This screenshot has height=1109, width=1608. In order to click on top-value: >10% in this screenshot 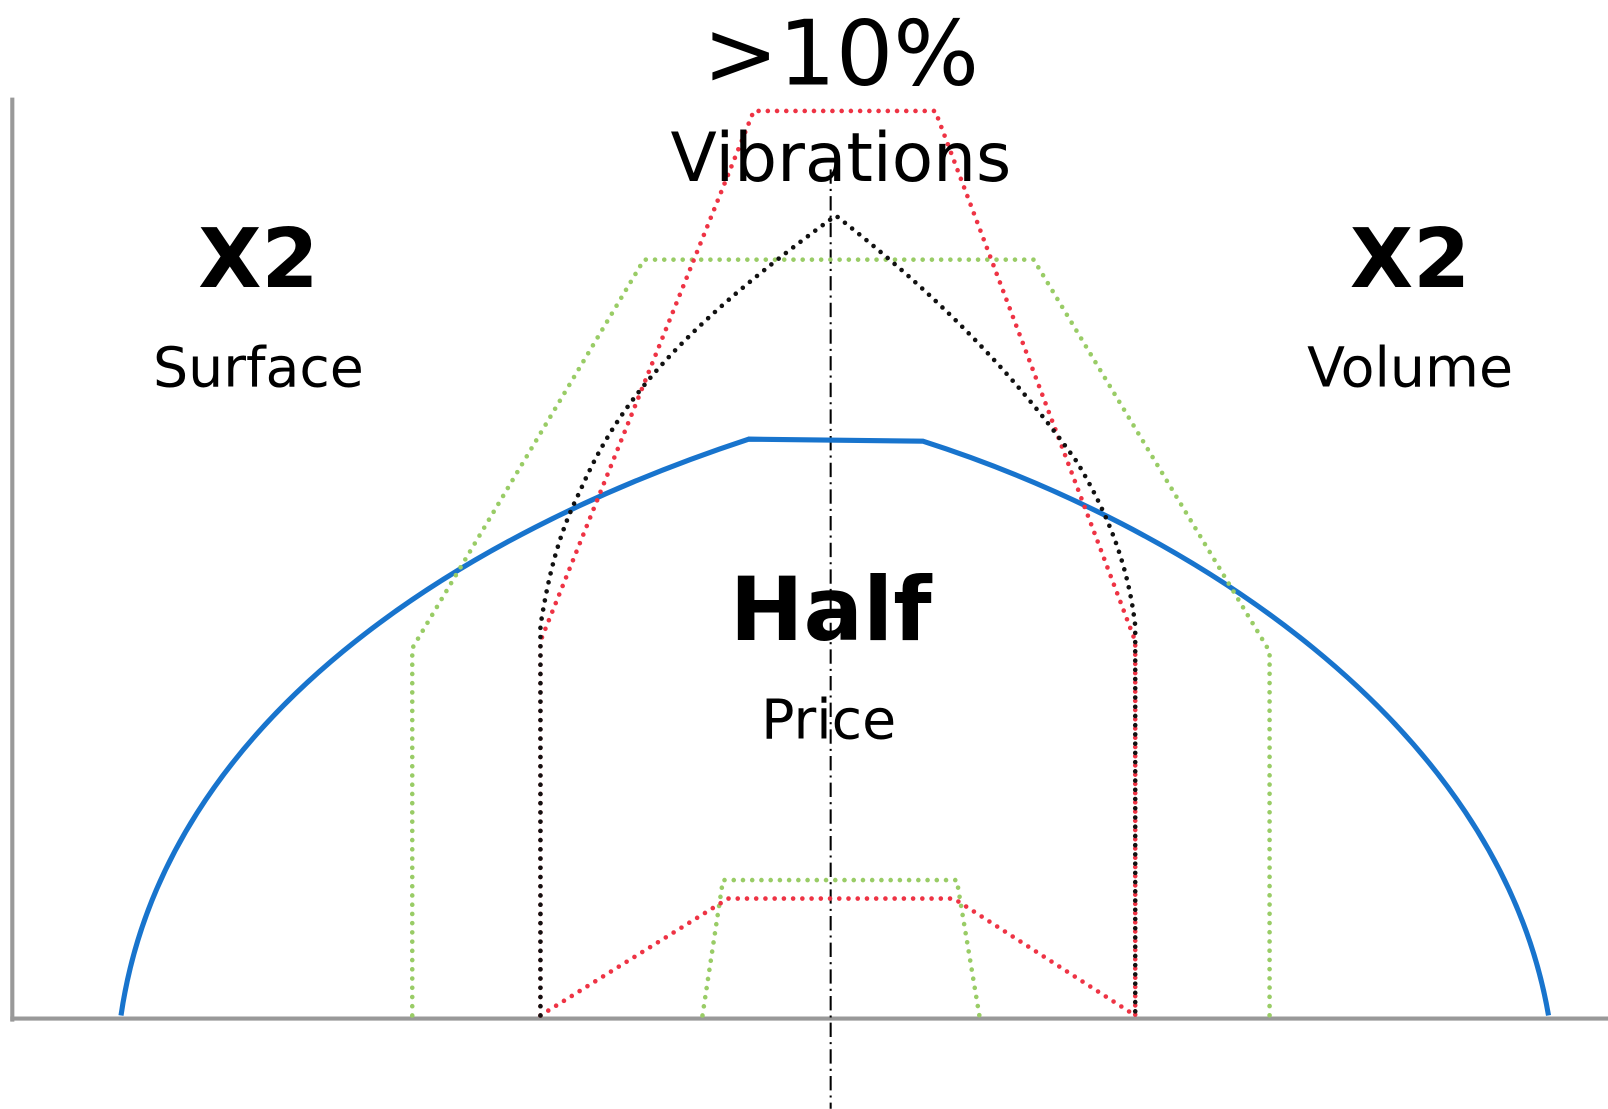, I will do `click(841, 54)`.